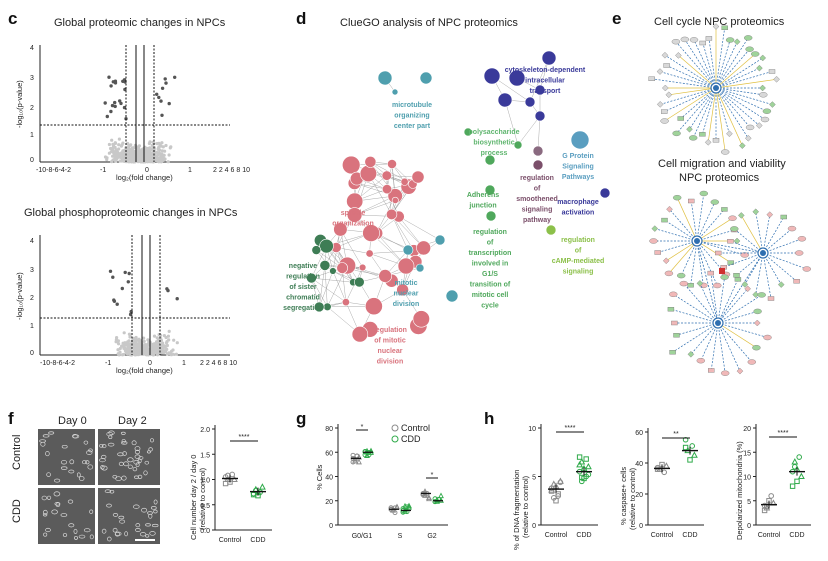 The image size is (828, 561). What do you see at coordinates (532, 429) in the screenshot?
I see `y-tick-label: 10` at bounding box center [532, 429].